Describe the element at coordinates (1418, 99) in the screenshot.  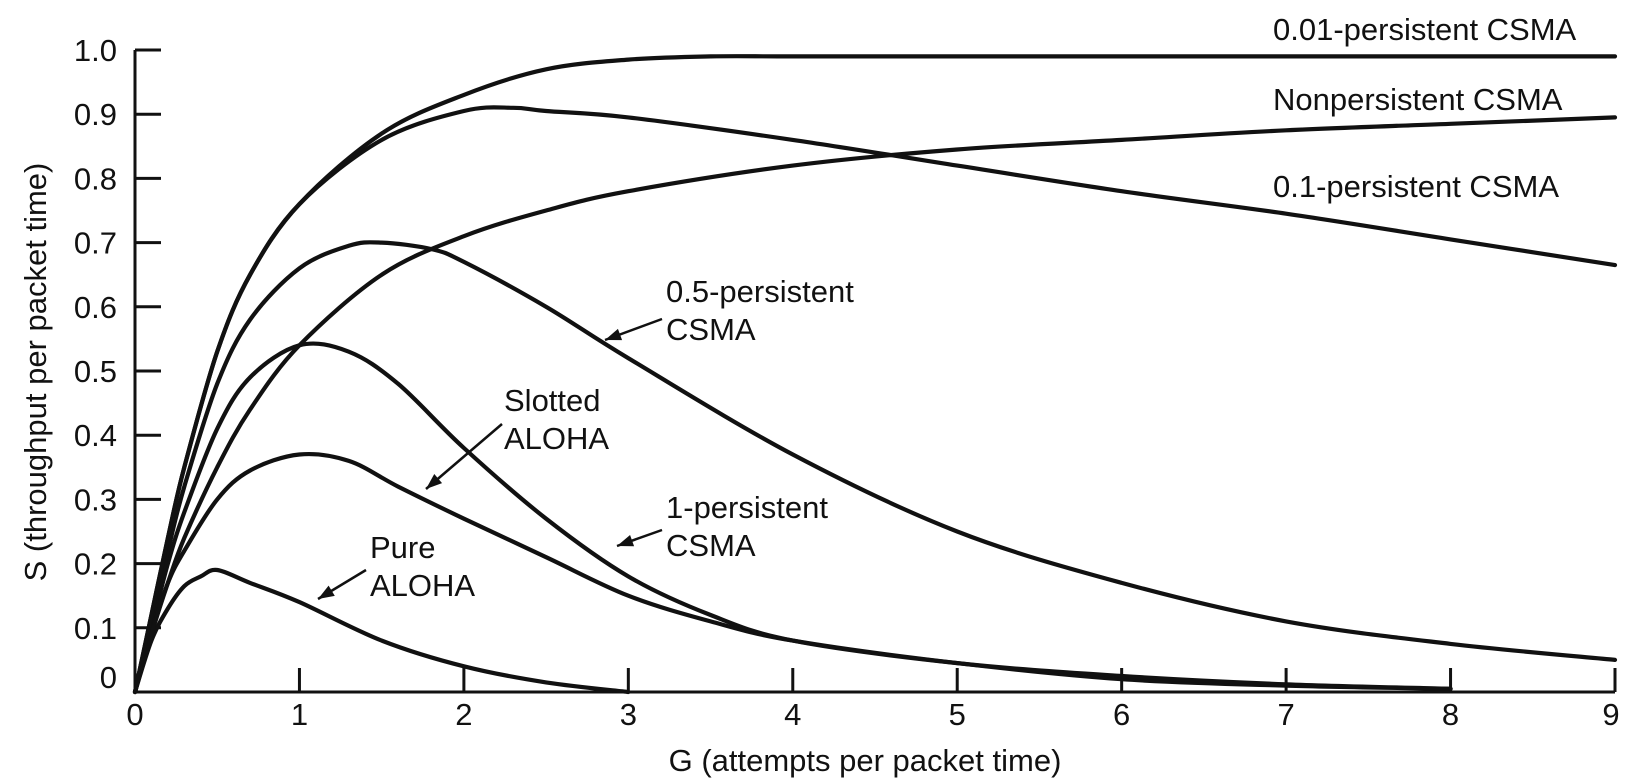
I see `nonpersistent-label: Nonpersistent CSMA` at that location.